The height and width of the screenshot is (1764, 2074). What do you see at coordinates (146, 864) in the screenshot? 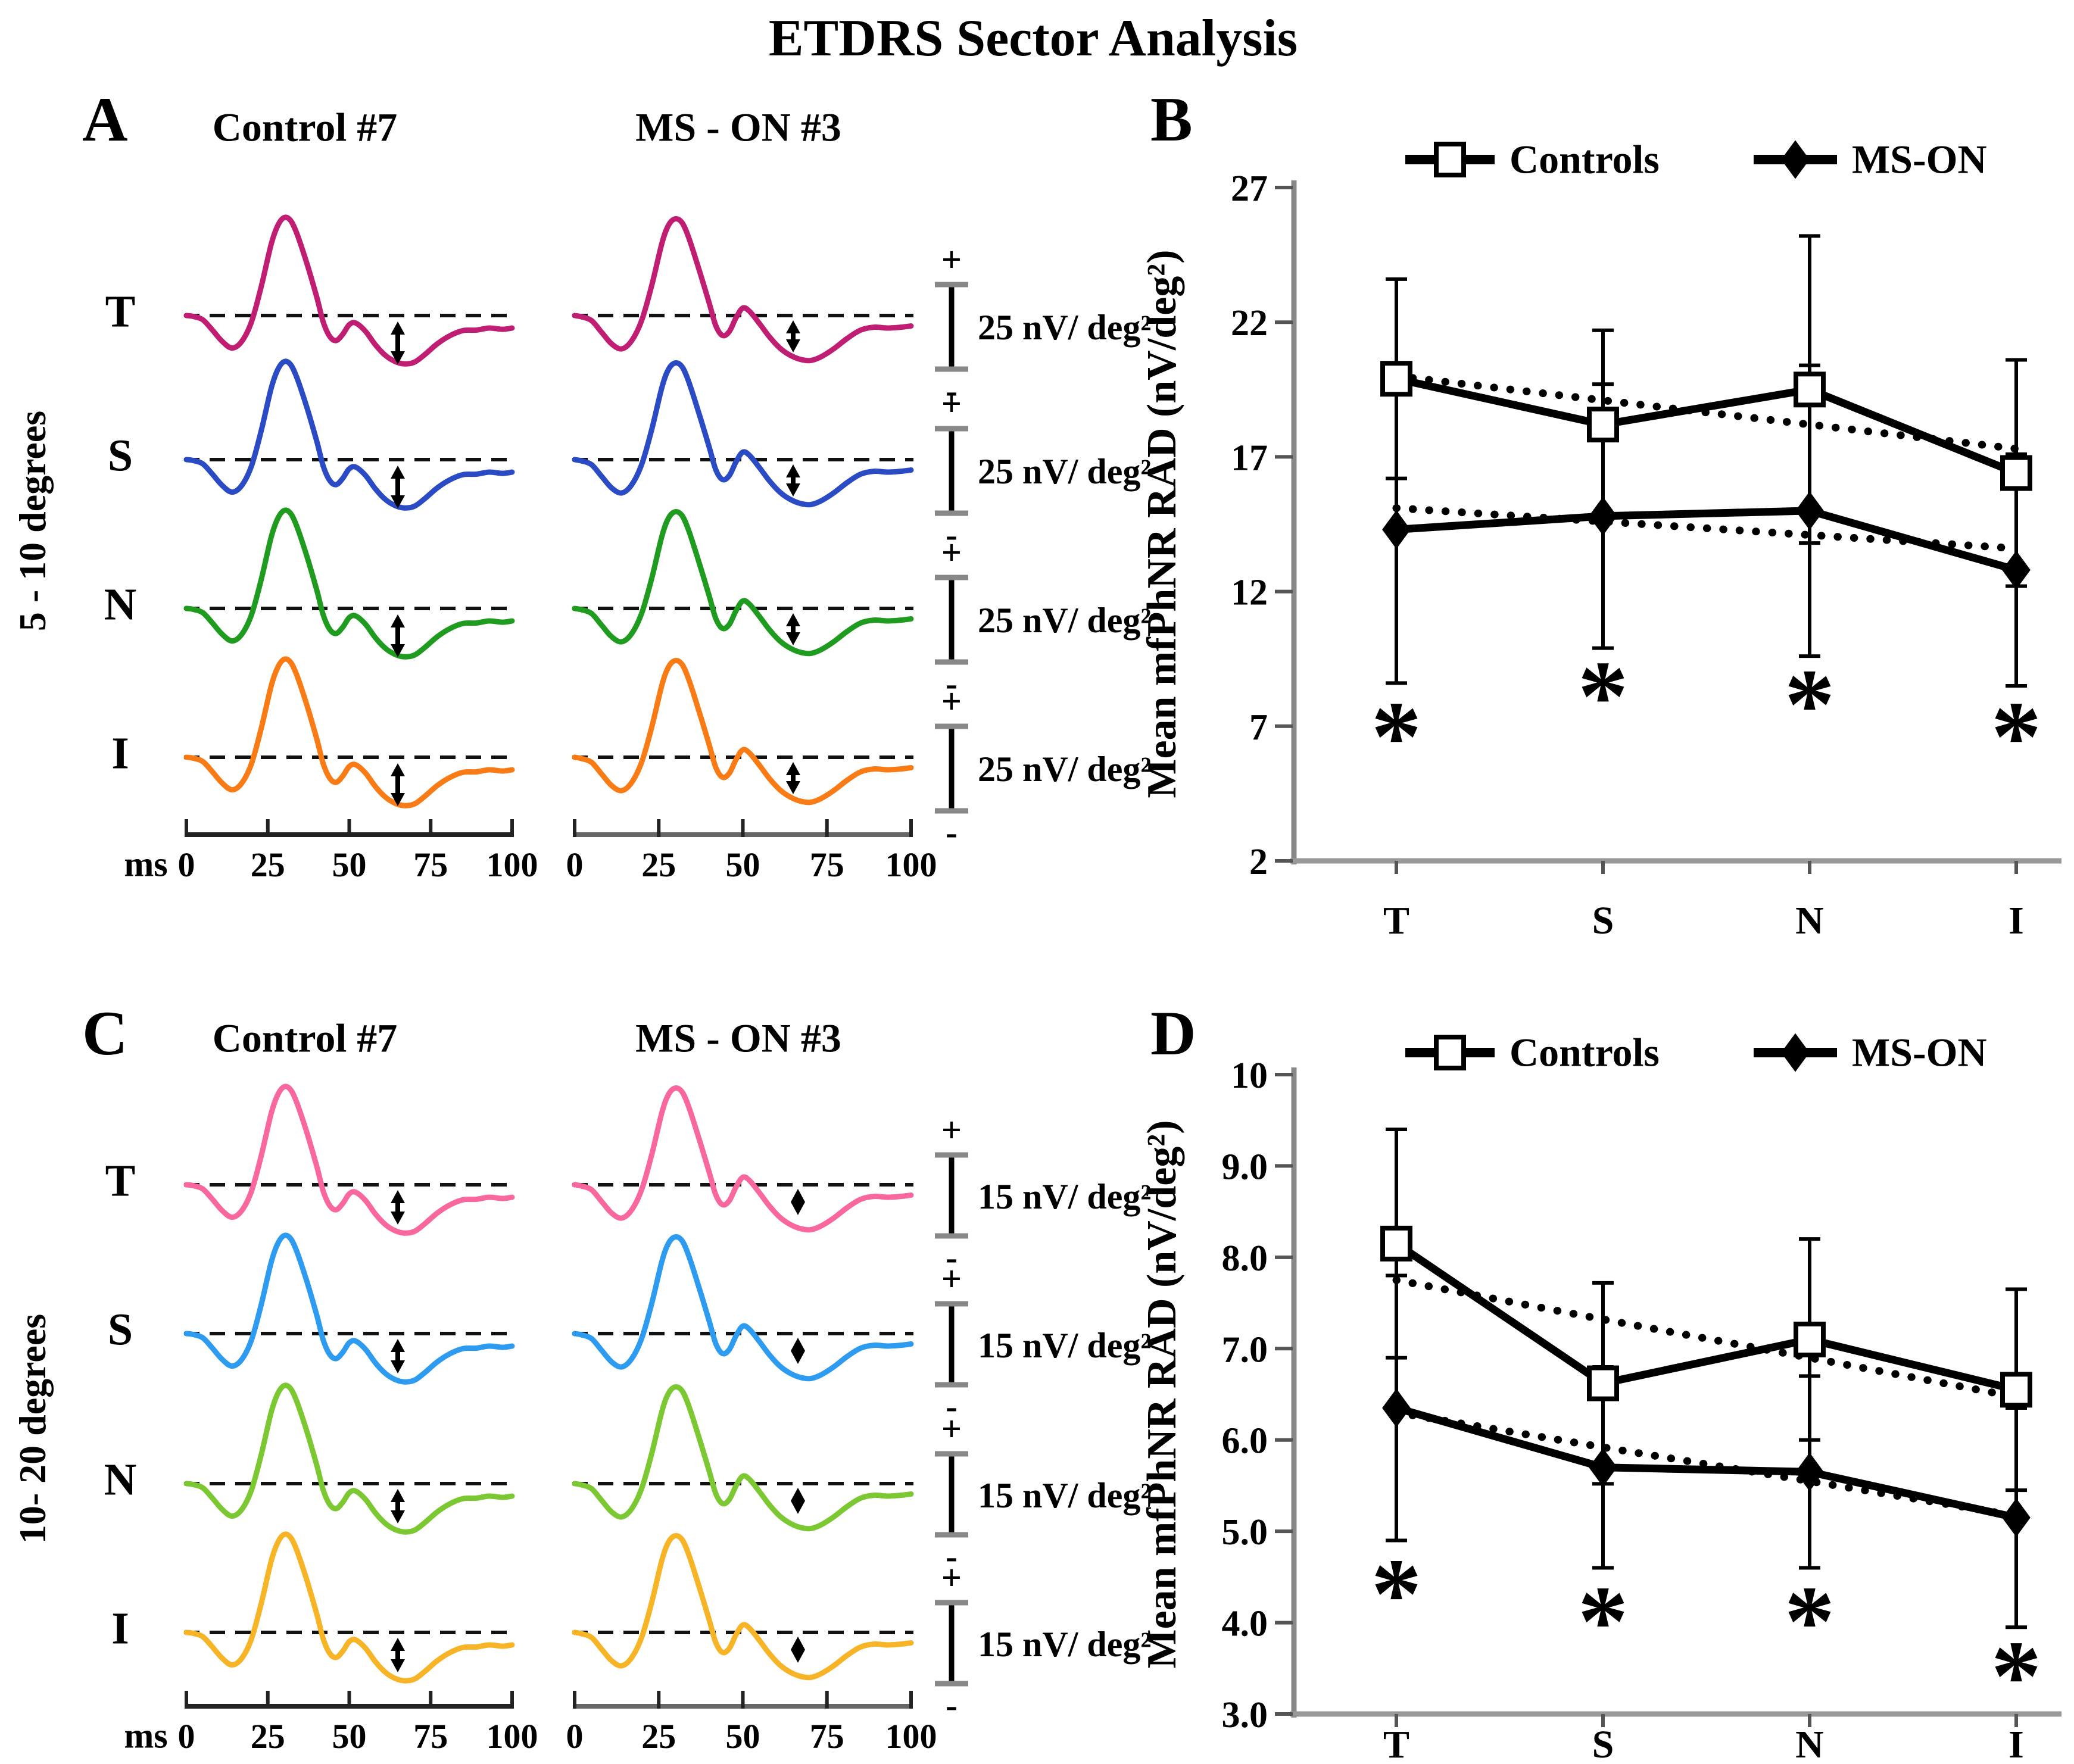
I see `panel-a-ms-label: ms` at bounding box center [146, 864].